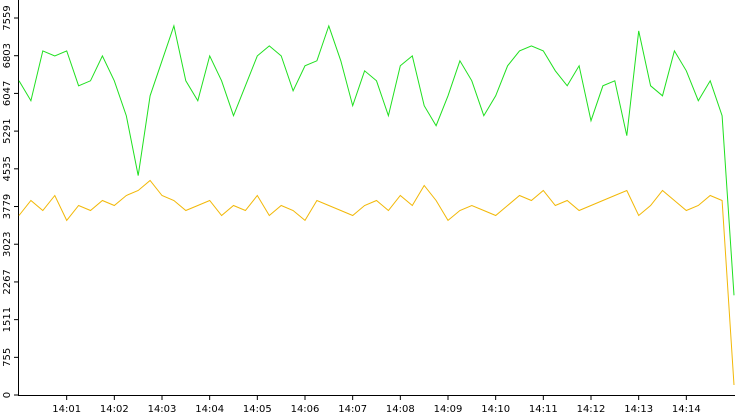 This screenshot has width=735, height=415. I want to click on x-tick-label: 14:13, so click(638, 409).